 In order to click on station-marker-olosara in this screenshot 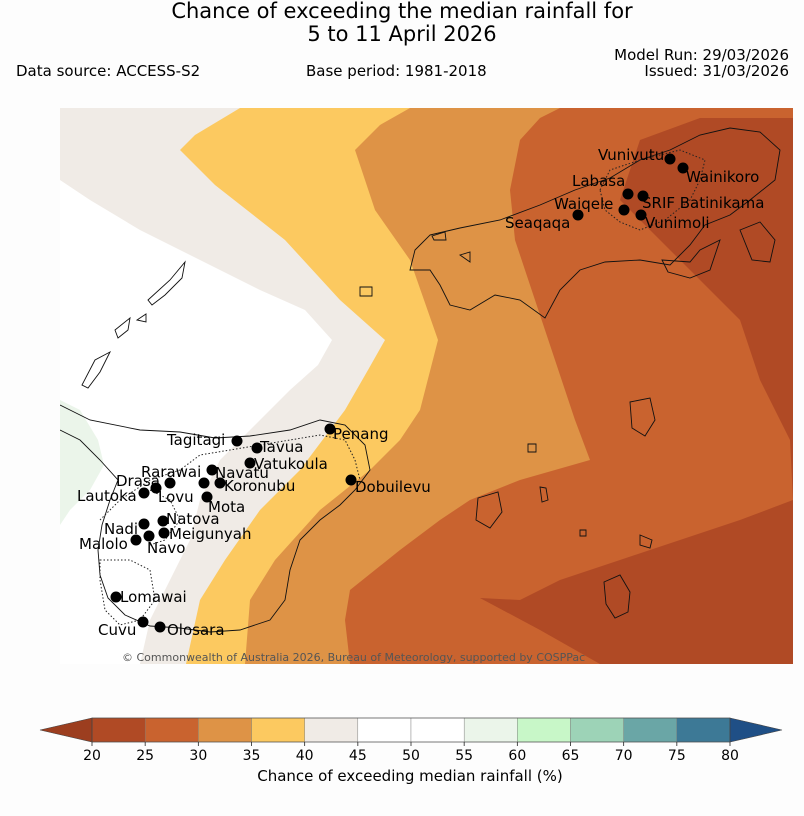, I will do `click(160, 627)`.